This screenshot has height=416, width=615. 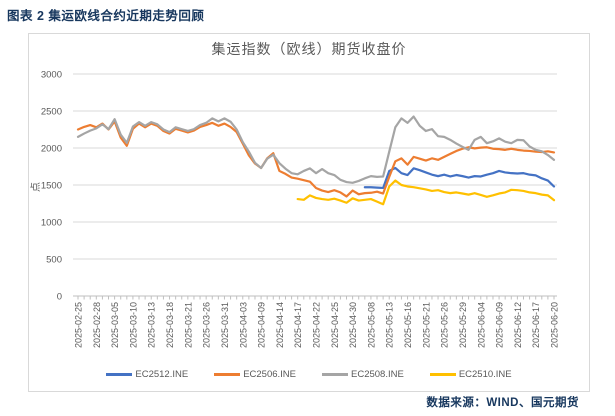 What do you see at coordinates (309, 49) in the screenshot?
I see `chart-title: 集运指数（欧线）期货收盘价` at bounding box center [309, 49].